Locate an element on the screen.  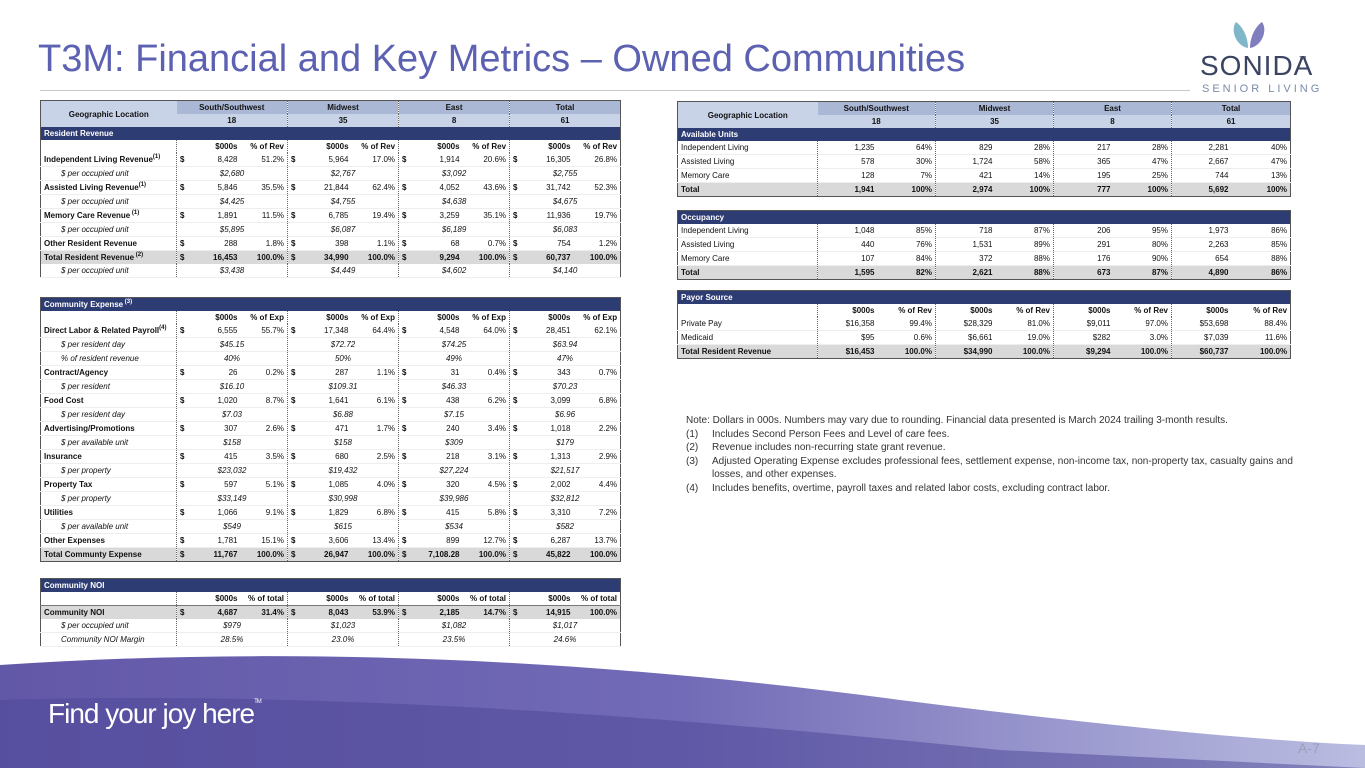
per-unit-value: $6,087 is located at coordinates (343, 229).